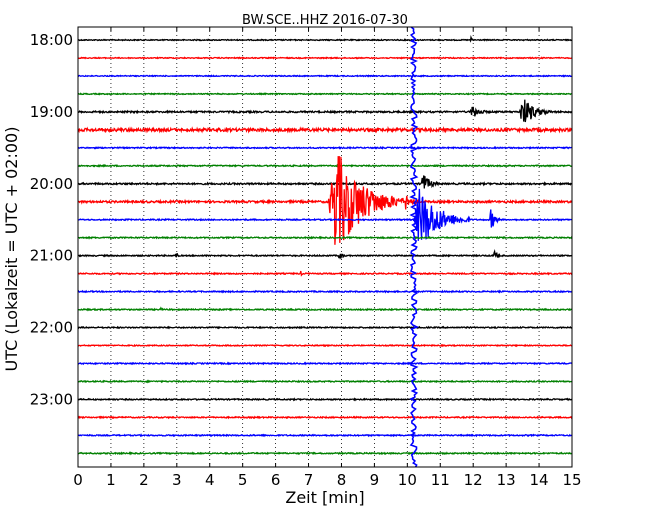 The width and height of the screenshot is (650, 520). Describe the element at coordinates (325, 20) in the screenshot. I see `chart-title: BW.SCE..HHZ 2016-07-30` at that location.